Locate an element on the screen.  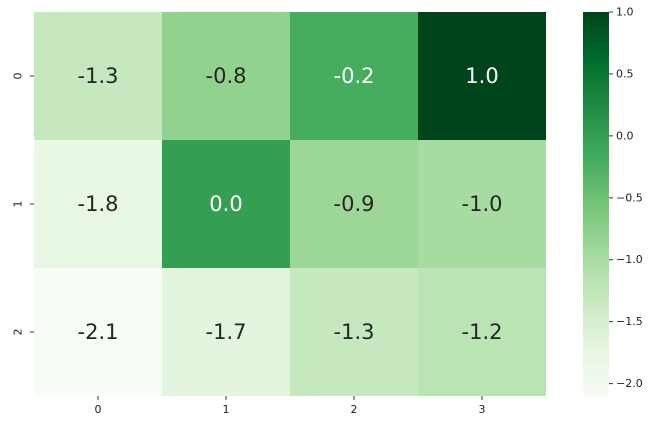
y-tick-label: 1 is located at coordinates (18, 204).